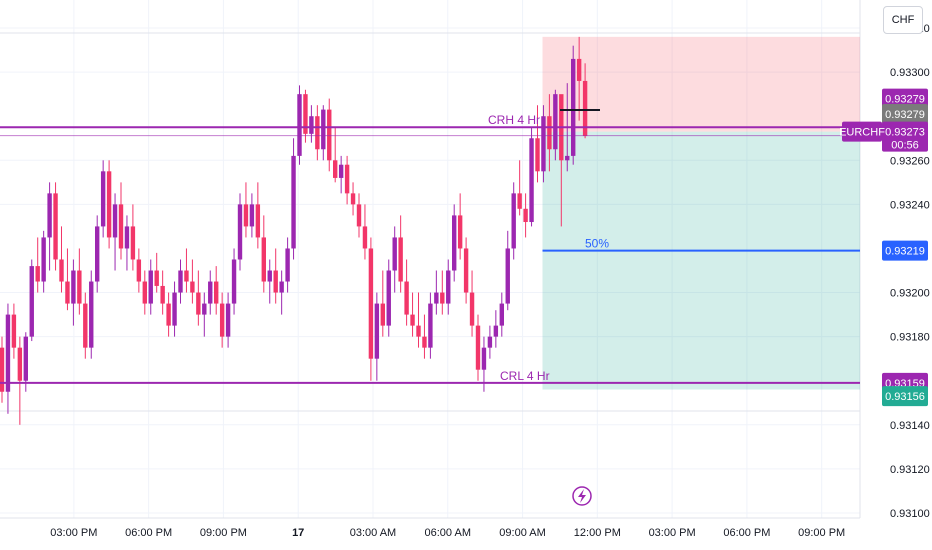 The image size is (932, 550). I want to click on lightning-icon, so click(582, 496).